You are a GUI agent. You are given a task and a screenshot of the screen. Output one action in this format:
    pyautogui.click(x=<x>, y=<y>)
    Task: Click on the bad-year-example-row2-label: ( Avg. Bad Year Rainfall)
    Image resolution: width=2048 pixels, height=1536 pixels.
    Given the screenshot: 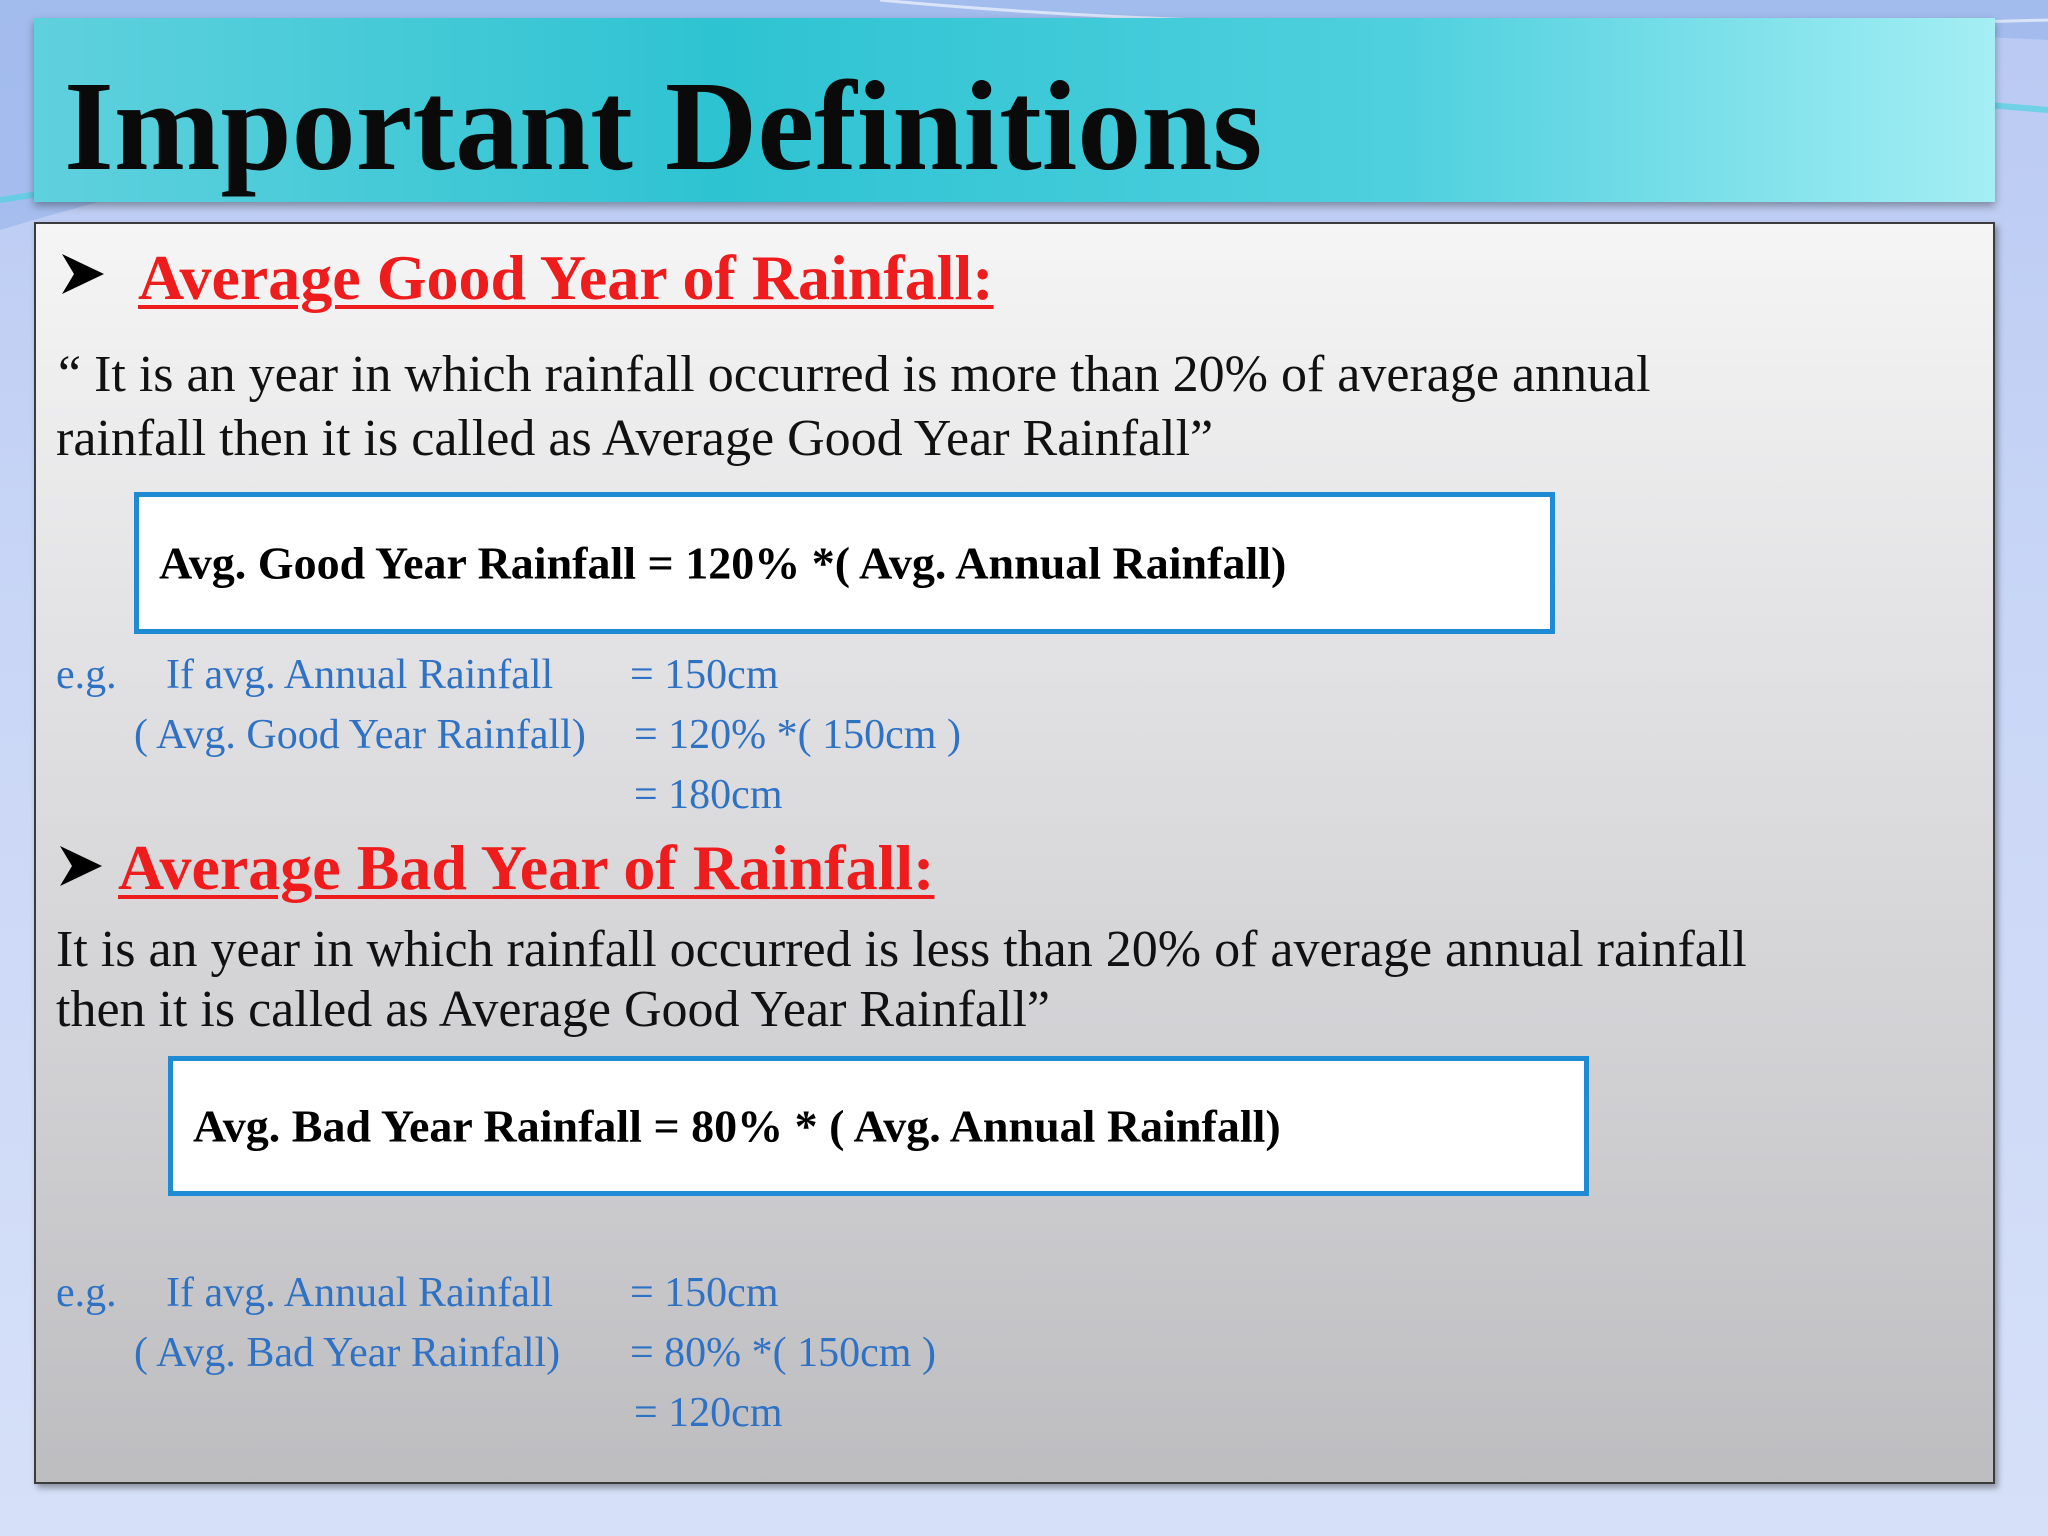 What is the action you would take?
    pyautogui.click(x=347, y=1353)
    